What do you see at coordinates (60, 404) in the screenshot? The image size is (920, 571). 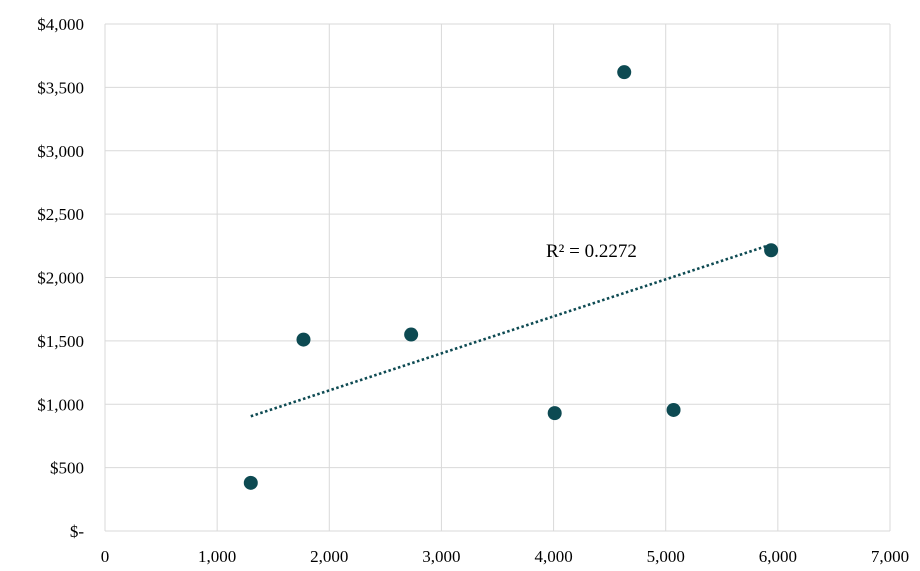 I see `y-tick-label: $1,000` at bounding box center [60, 404].